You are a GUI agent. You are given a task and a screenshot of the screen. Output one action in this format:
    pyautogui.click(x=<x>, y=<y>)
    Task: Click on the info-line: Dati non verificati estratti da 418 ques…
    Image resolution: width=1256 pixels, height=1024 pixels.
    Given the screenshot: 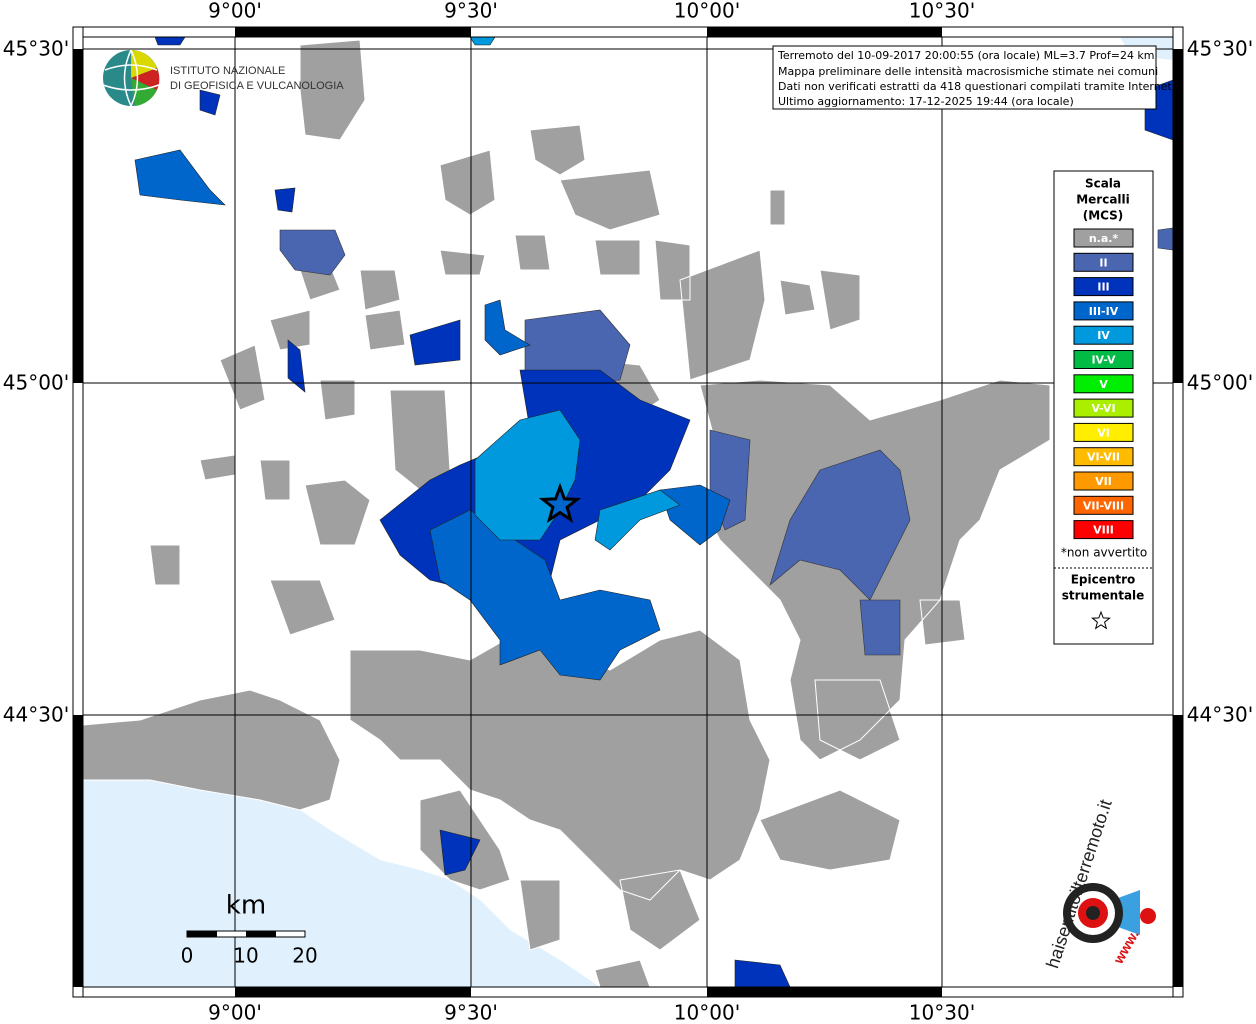 What is the action you would take?
    pyautogui.click(x=976, y=86)
    